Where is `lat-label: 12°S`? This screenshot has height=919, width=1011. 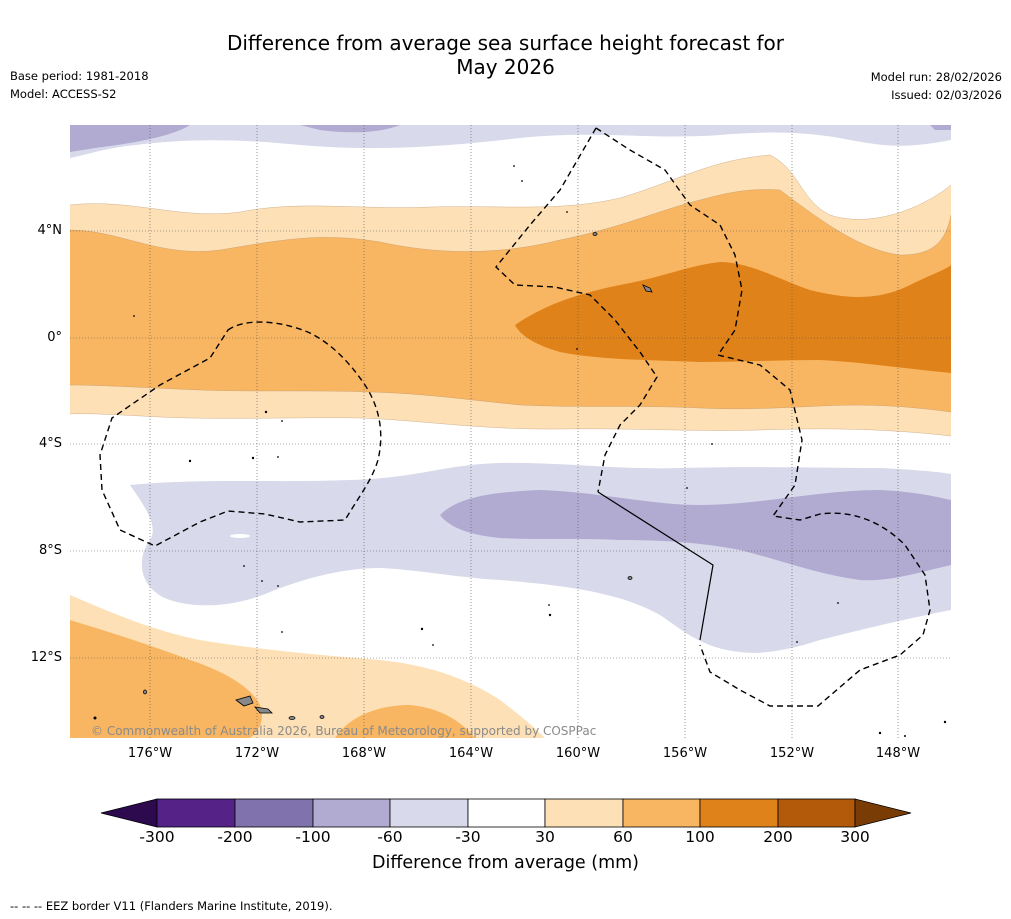
lat-label: 12°S is located at coordinates (46, 657).